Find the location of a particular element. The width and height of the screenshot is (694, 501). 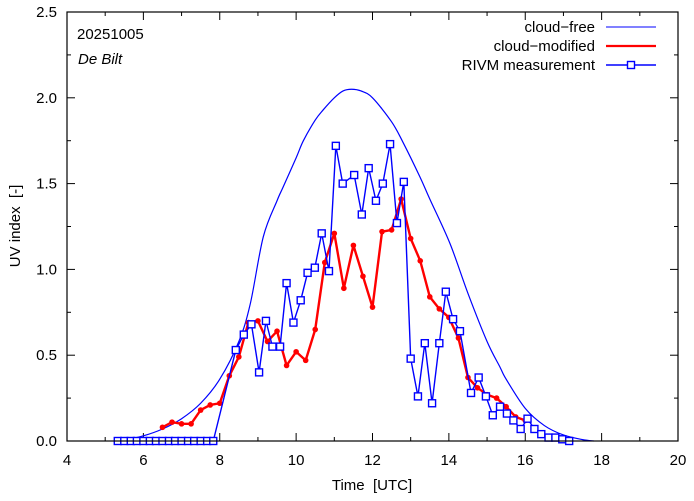

y-tick-label: 2.5 is located at coordinates (46, 12).